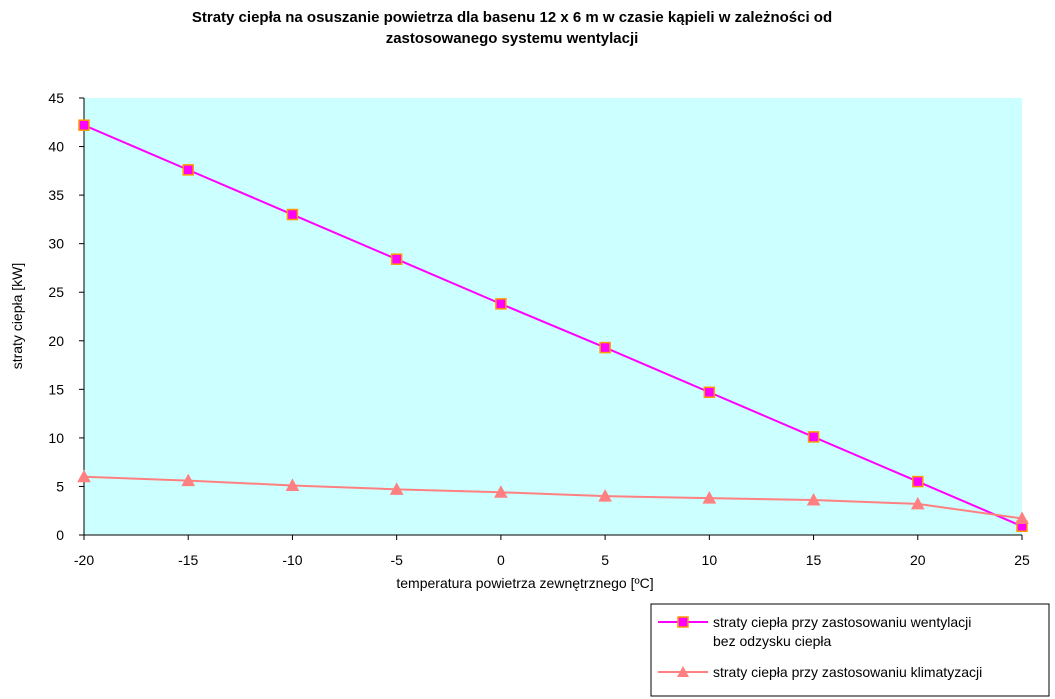  I want to click on series-2-line, so click(553, 497).